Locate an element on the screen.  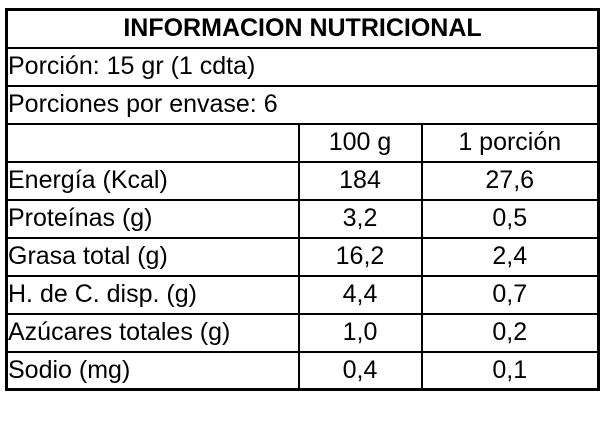
value-portion: 27,6 is located at coordinates (510, 180).